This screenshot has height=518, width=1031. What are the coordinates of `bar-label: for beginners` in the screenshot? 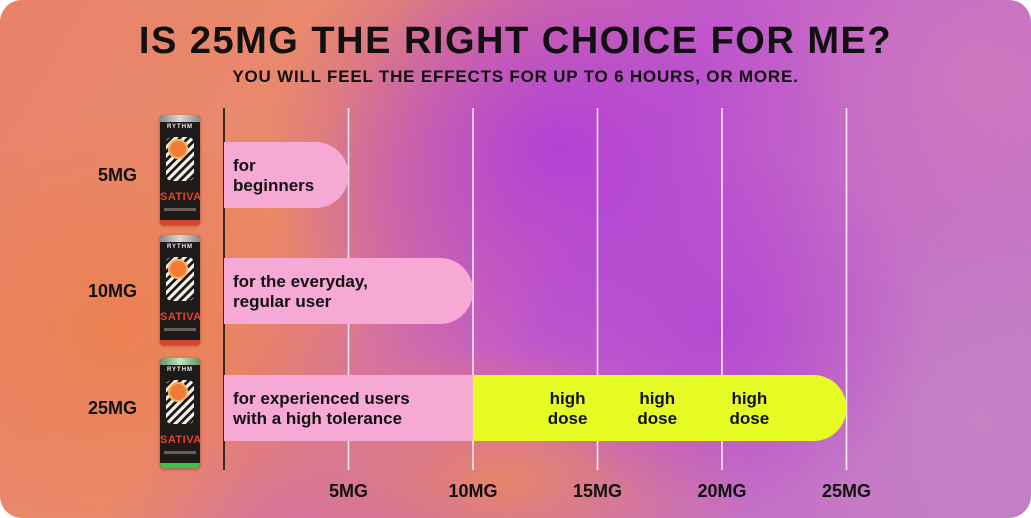 It's located at (273, 175).